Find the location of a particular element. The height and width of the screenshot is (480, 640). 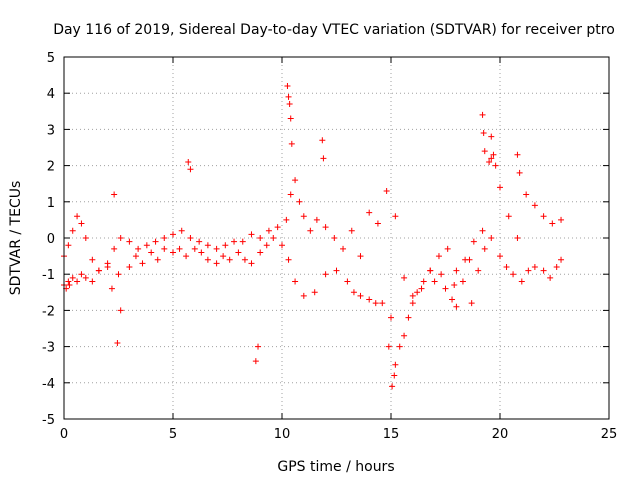

x-tick-label: 25 is located at coordinates (609, 434).